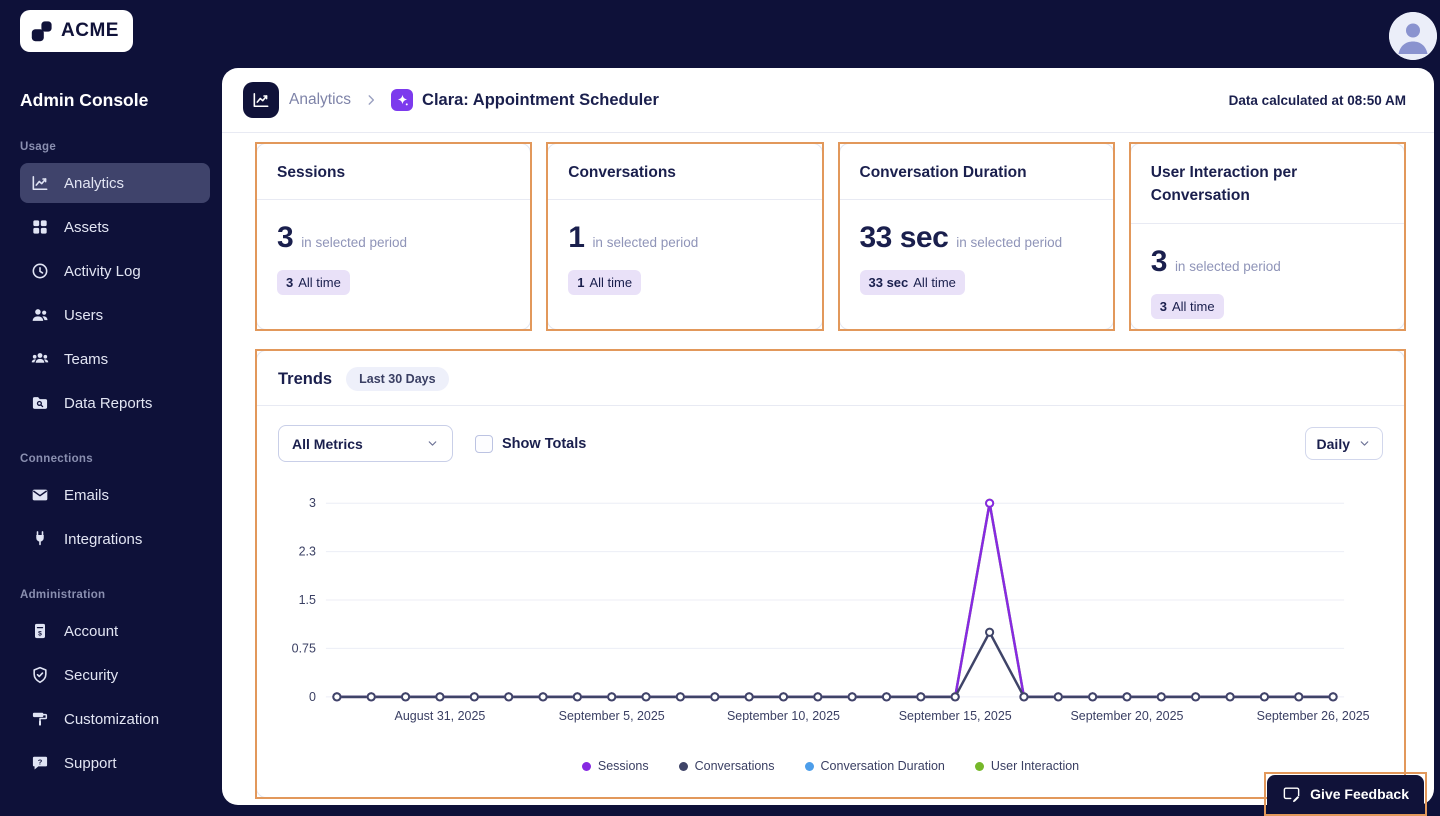  I want to click on legend-label: Conversation Duration, so click(882, 766).